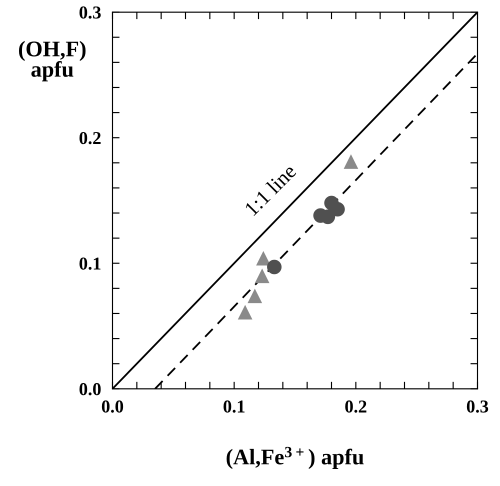 The image size is (500, 486). I want to click on y-tick-label: 0.2, so click(90, 138).